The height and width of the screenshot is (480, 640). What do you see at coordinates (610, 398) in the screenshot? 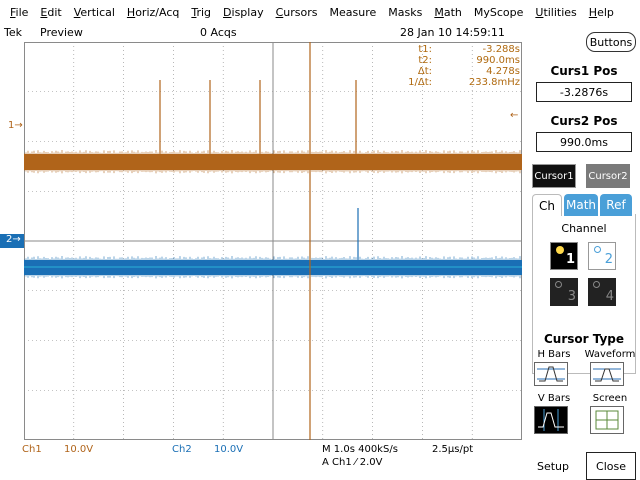
I see `screen-label: Screen` at bounding box center [610, 398].